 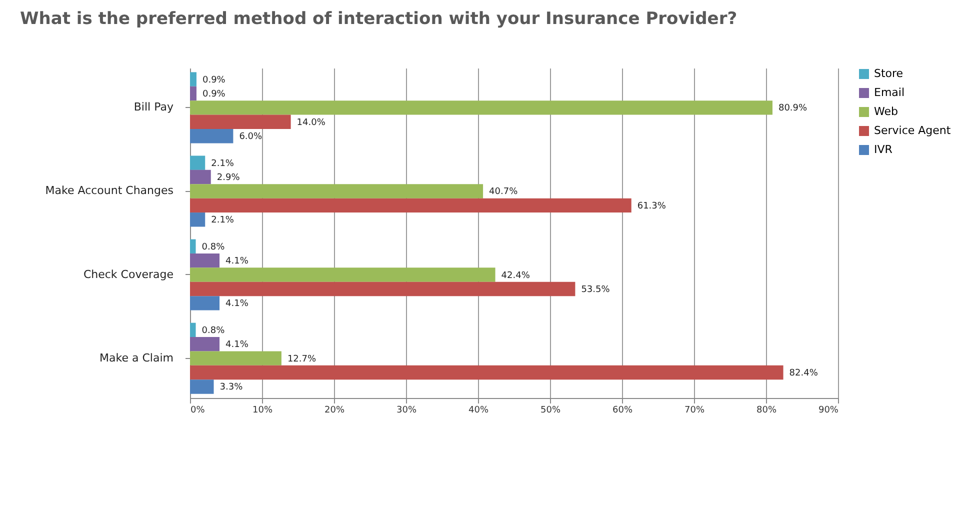 I want to click on x-tick-label: 50%, so click(x=550, y=411).